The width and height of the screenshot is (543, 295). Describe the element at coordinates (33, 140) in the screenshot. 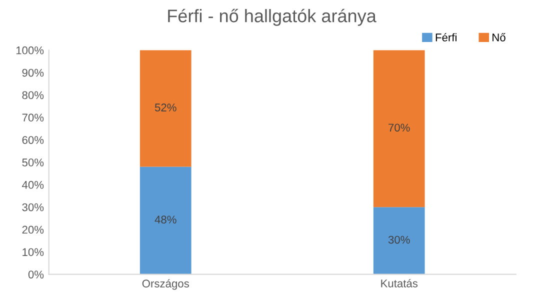

I see `y-tick-label: 60%` at that location.